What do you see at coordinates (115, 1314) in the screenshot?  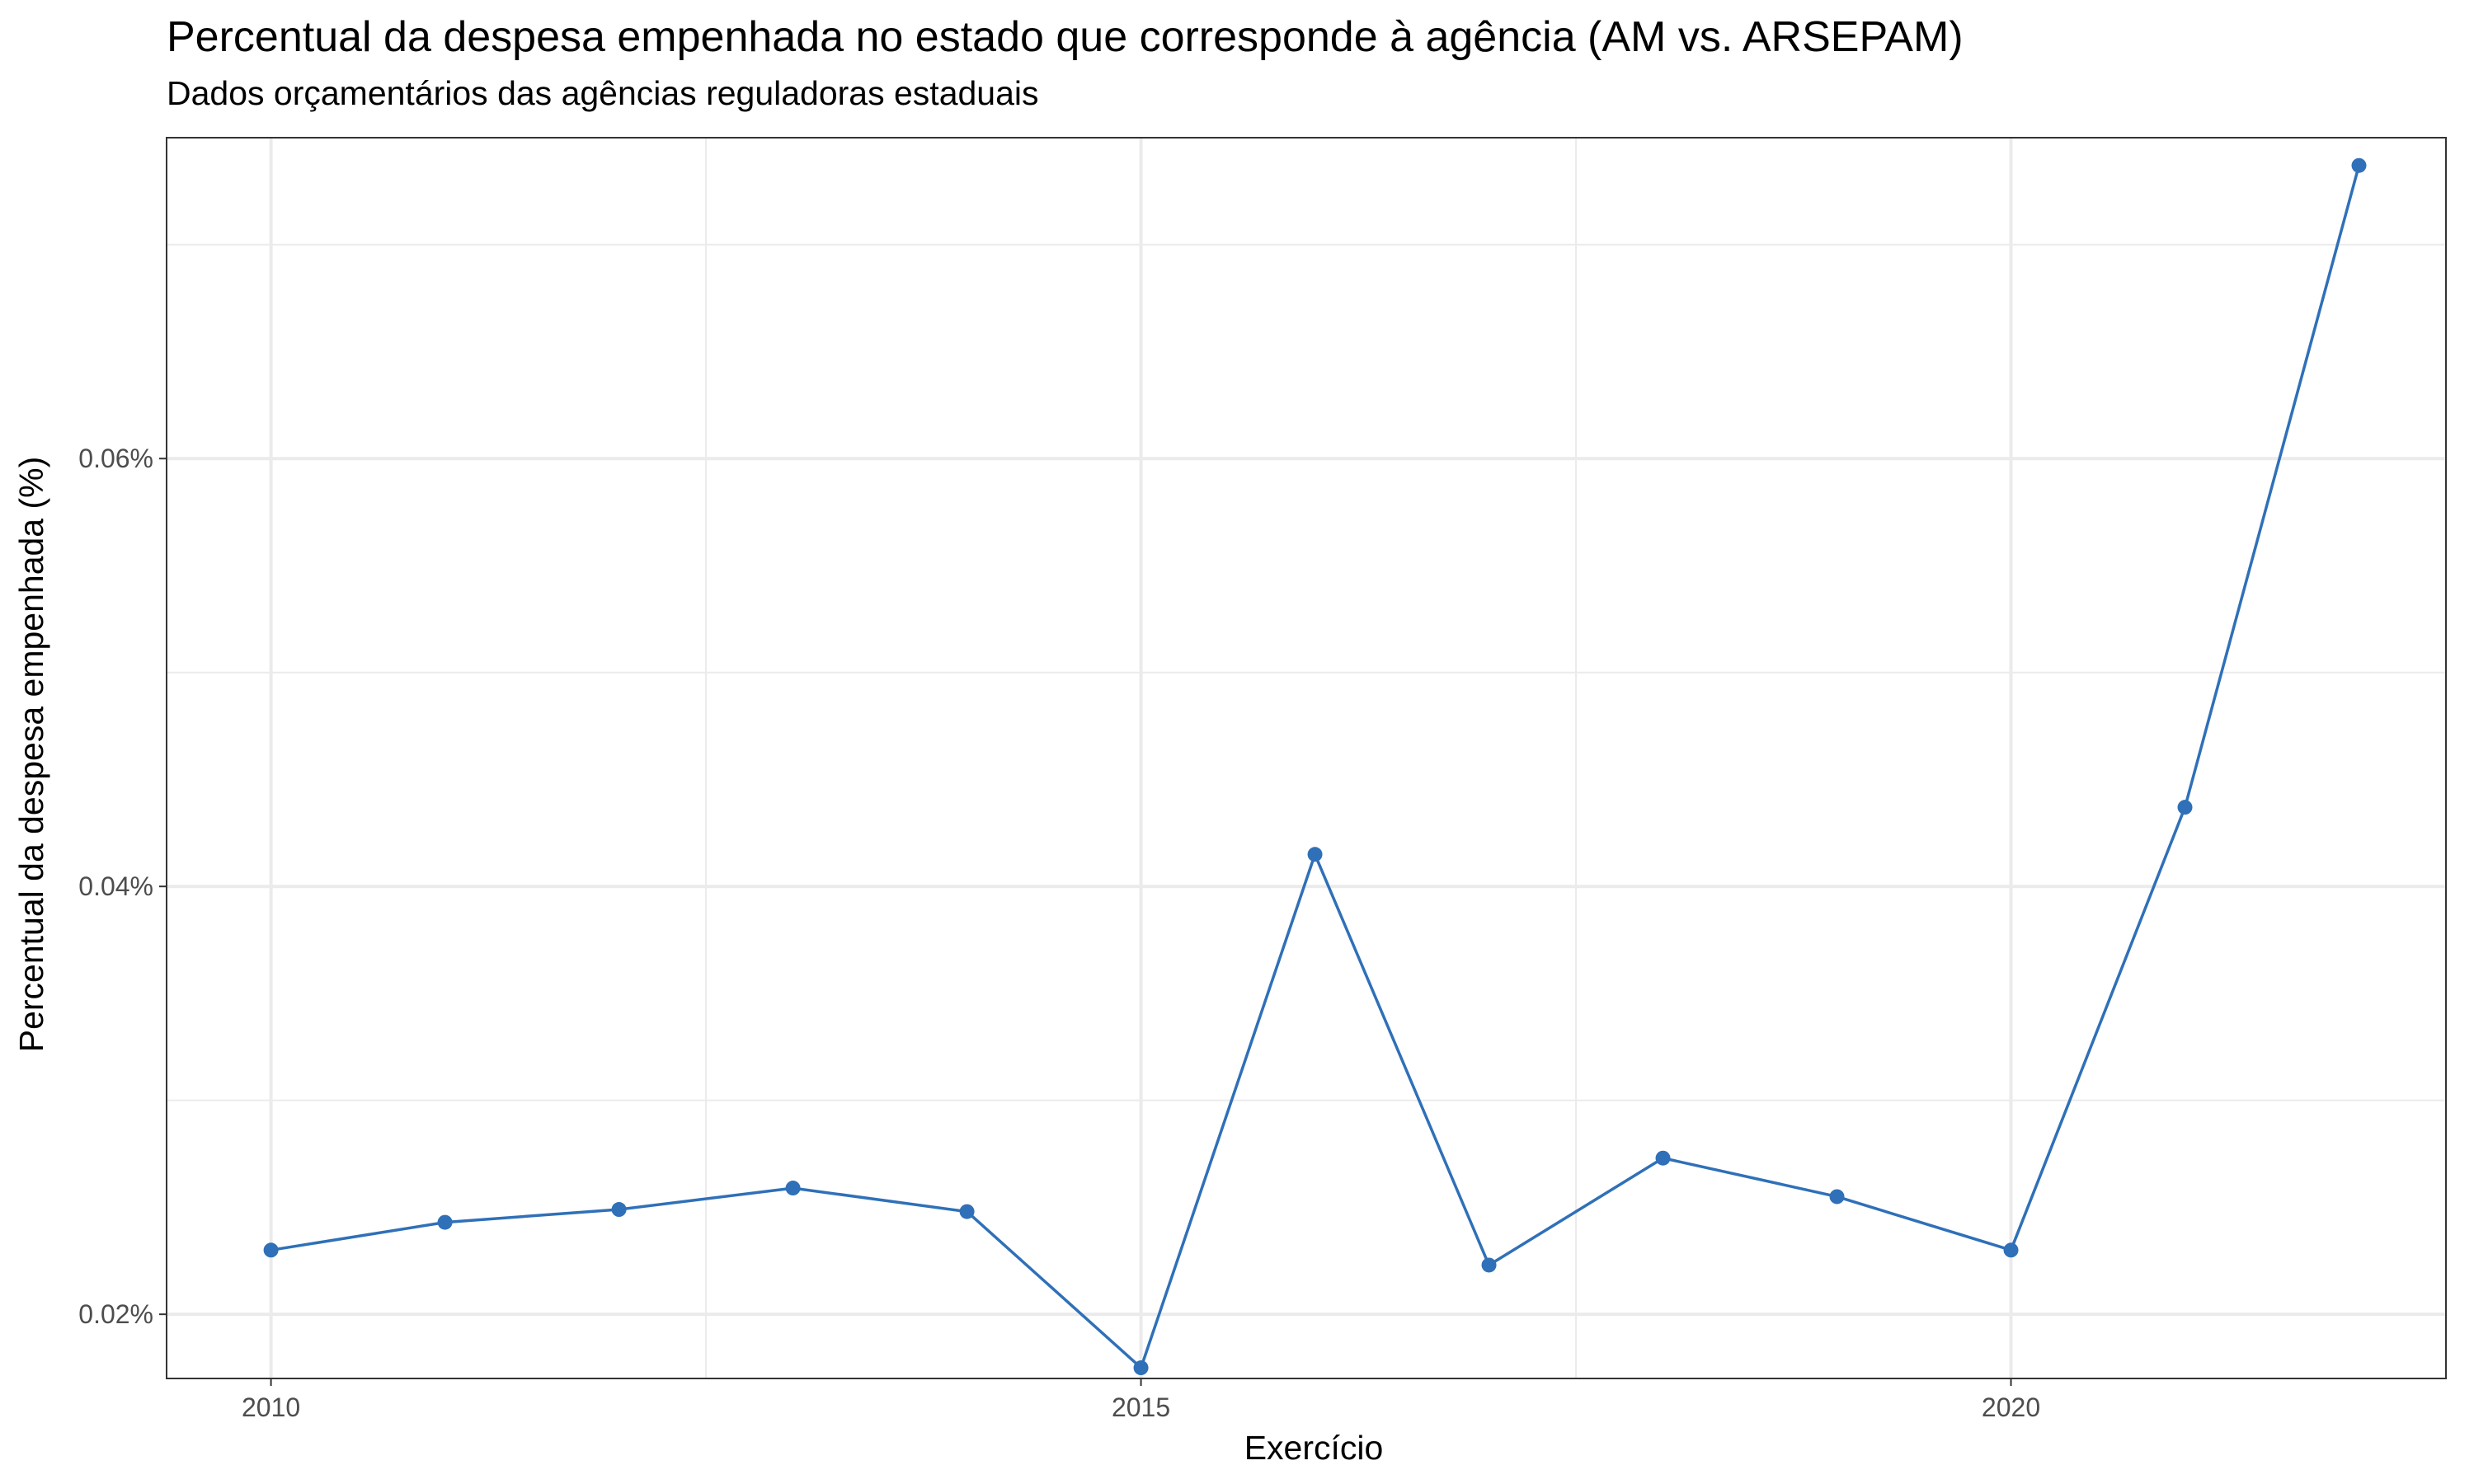 I see `y-tick-label: 0.02%` at bounding box center [115, 1314].